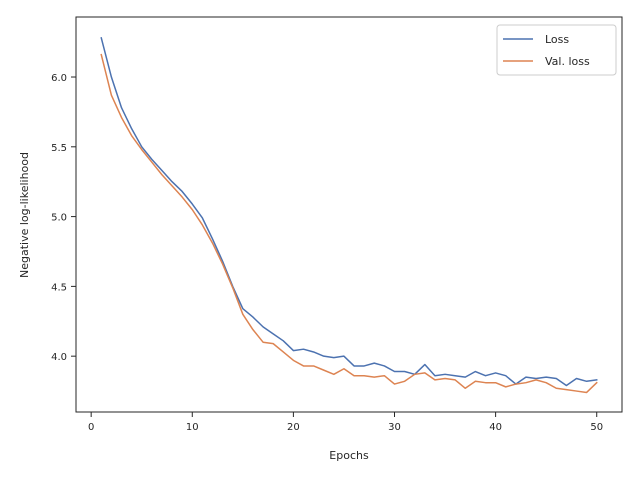  I want to click on y-tick-label: 6.0, so click(59, 78).